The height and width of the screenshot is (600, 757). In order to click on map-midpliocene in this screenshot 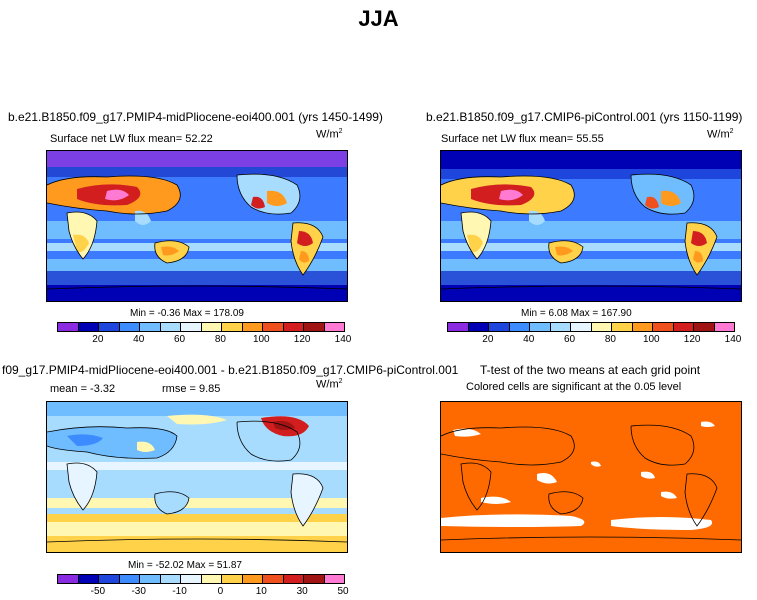, I will do `click(197, 226)`.